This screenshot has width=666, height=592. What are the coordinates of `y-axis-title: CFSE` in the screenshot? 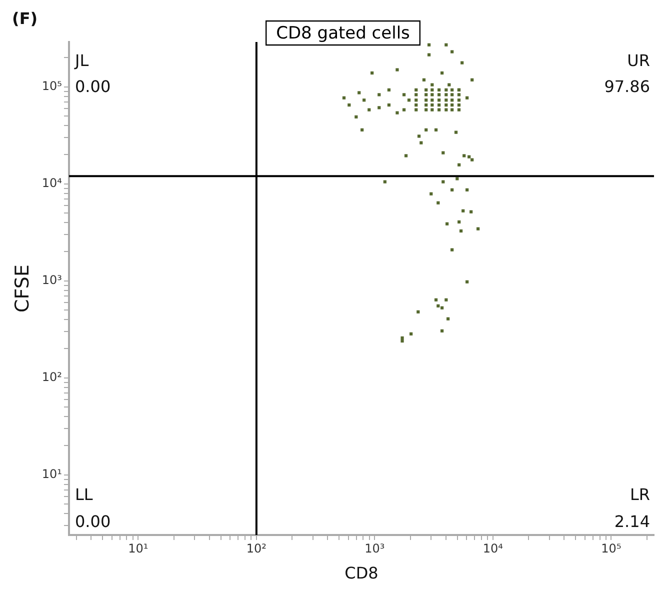 It's located at (22, 288).